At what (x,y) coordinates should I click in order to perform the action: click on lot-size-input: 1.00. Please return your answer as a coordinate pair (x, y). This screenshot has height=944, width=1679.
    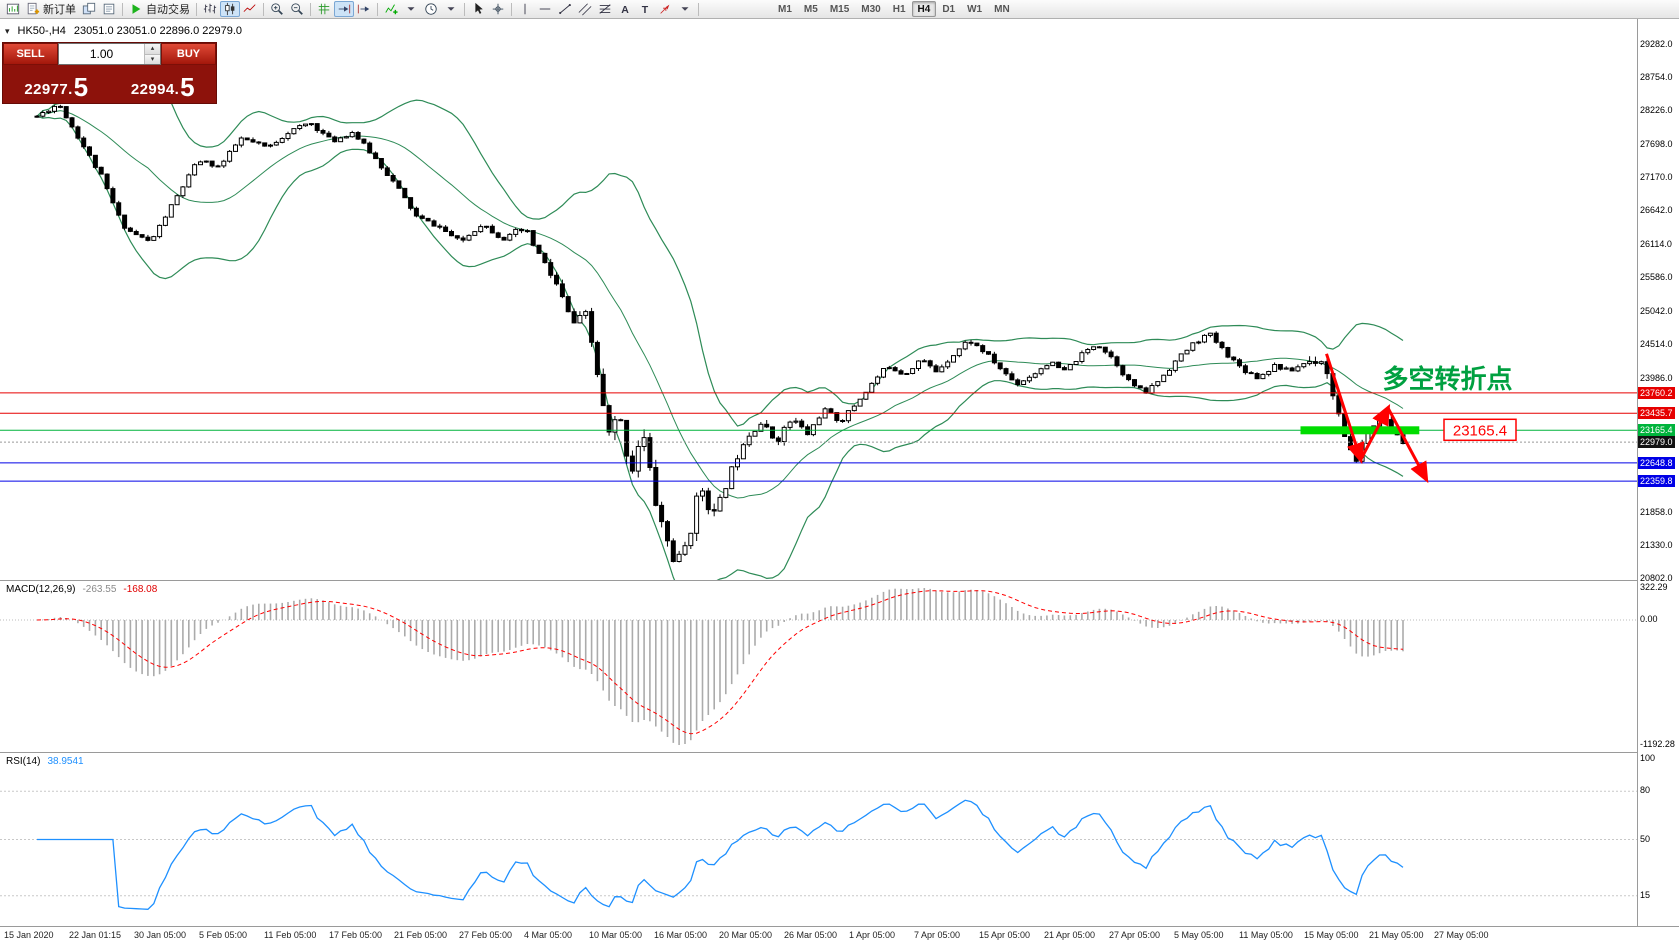
    Looking at the image, I should click on (101, 54).